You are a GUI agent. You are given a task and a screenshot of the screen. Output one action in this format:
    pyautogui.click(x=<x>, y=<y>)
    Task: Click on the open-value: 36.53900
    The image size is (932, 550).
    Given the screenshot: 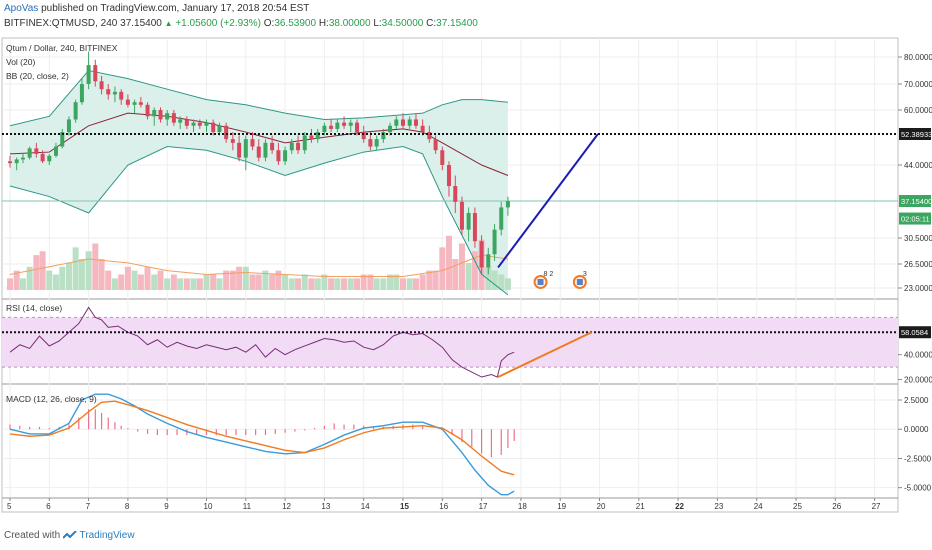 What is the action you would take?
    pyautogui.click(x=295, y=23)
    